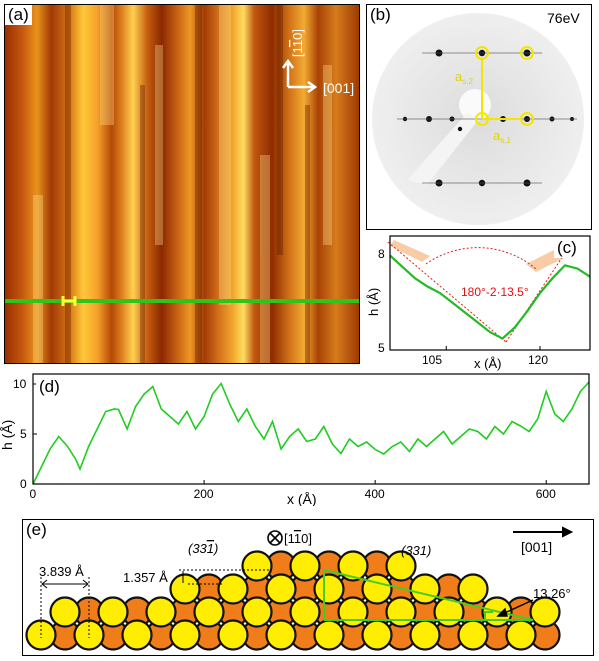 Image resolution: width=599 pixels, height=661 pixels. I want to click on direction-up-label: [110], so click(297, 43).